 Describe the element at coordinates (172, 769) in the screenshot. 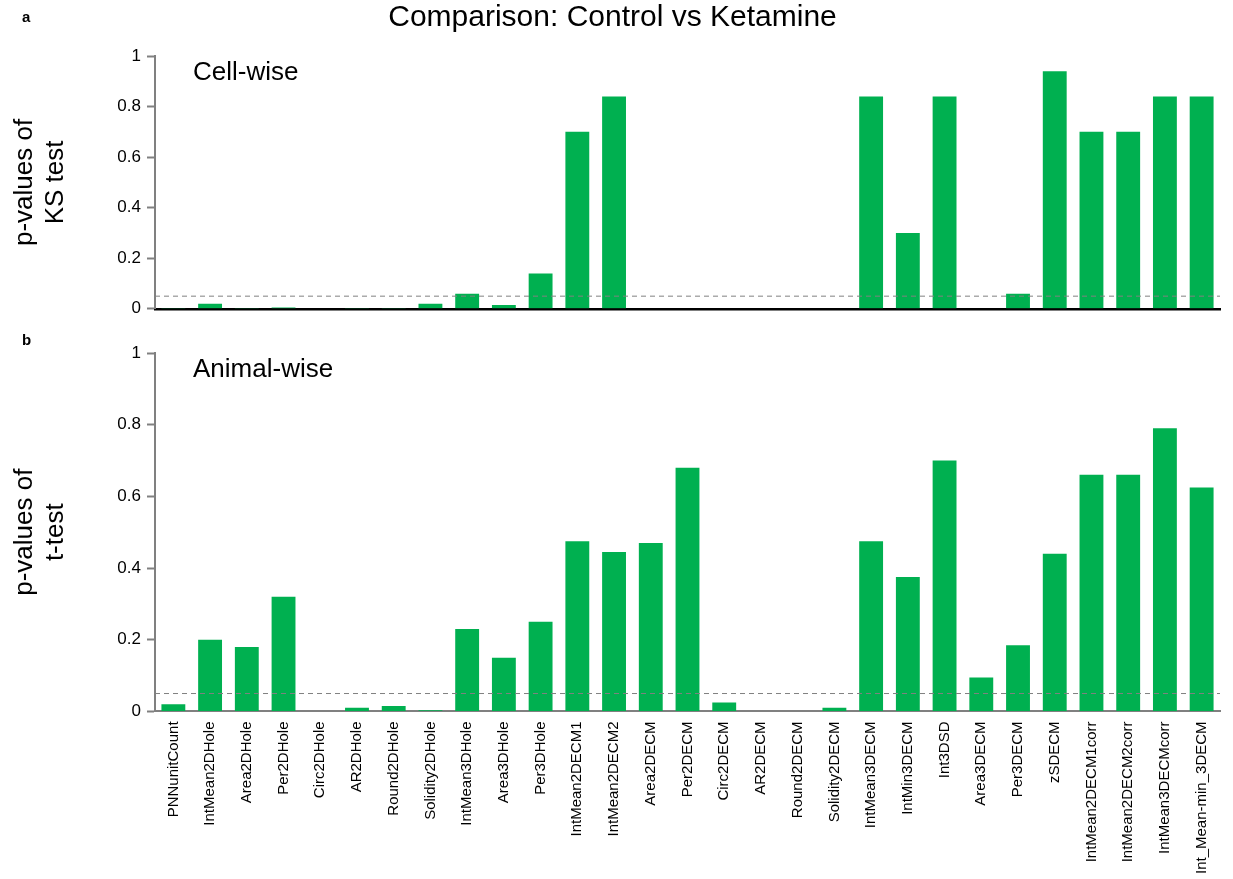

I see `x-tick-label: PNNunitCount` at that location.